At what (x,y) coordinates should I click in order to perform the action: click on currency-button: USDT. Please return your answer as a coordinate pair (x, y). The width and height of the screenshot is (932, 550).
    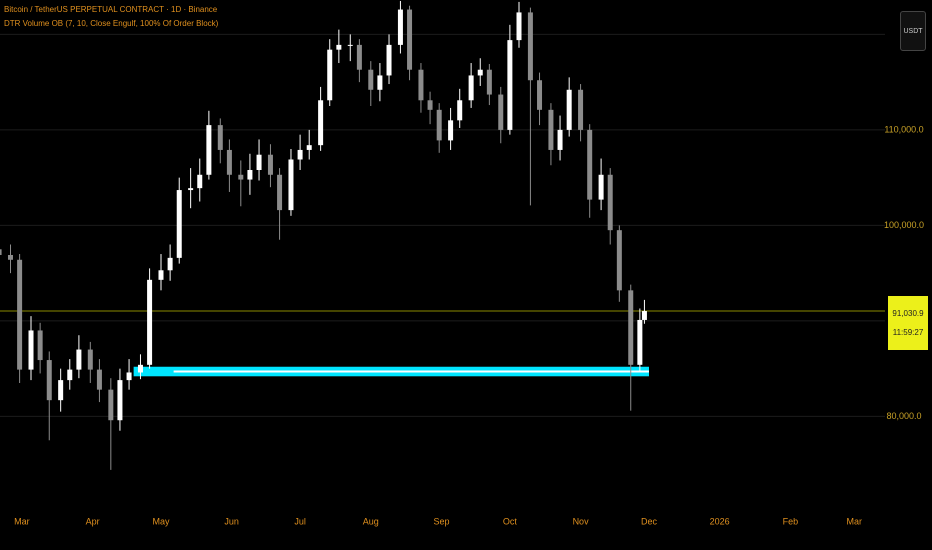
    Looking at the image, I should click on (913, 31).